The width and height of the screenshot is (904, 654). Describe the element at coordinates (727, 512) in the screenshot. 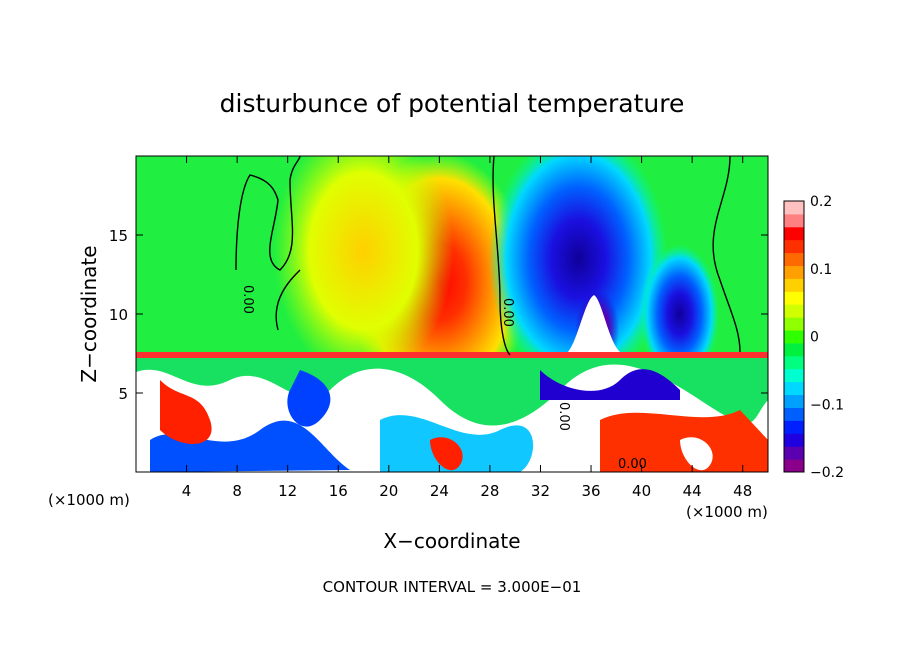

I see `x-unit-right: (×1000 m)` at that location.